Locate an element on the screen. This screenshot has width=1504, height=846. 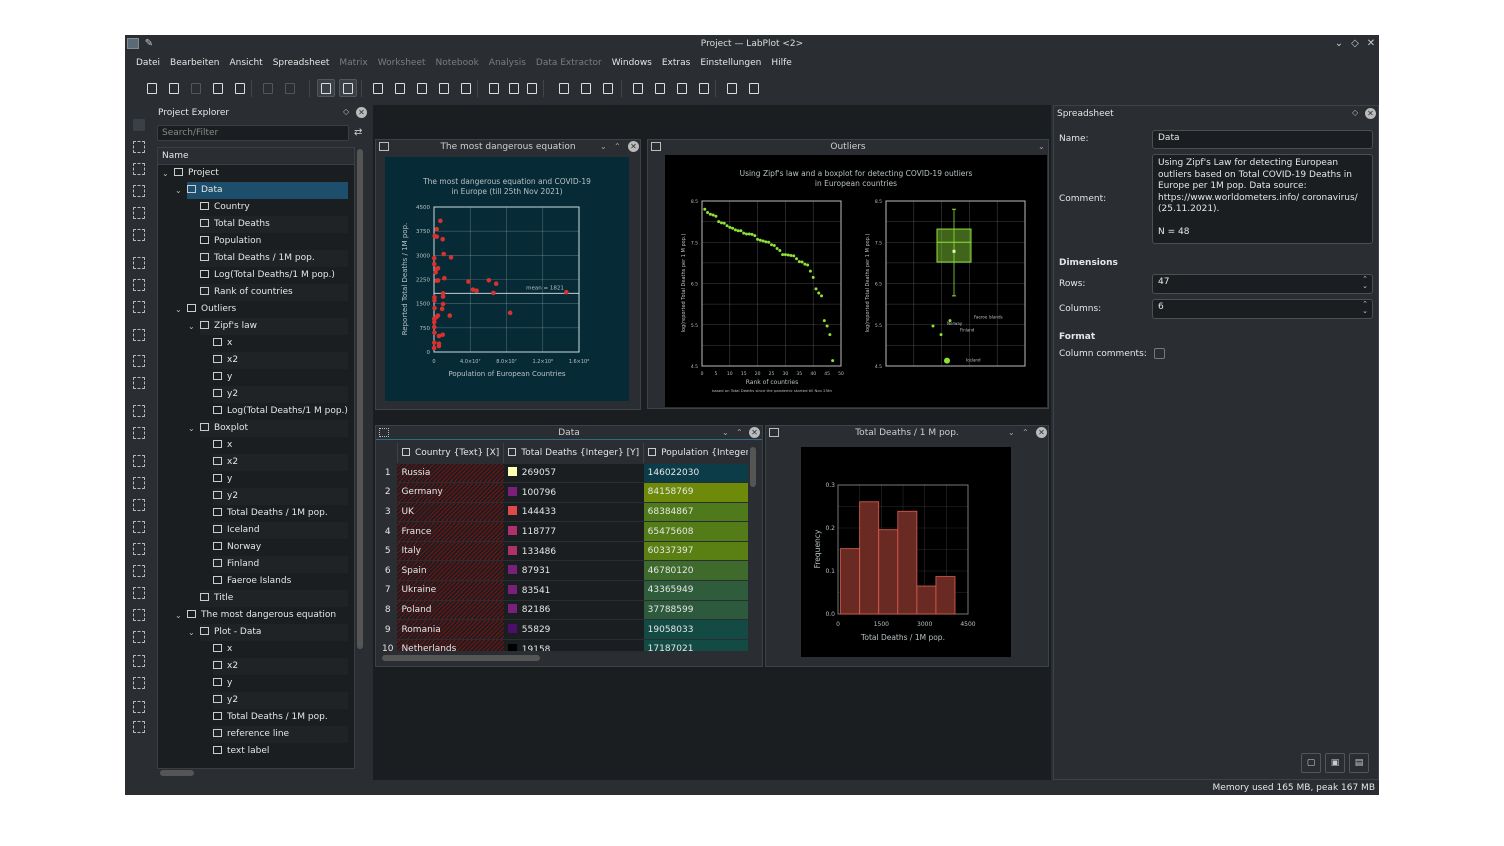
new-project-button is located at coordinates (152, 88).